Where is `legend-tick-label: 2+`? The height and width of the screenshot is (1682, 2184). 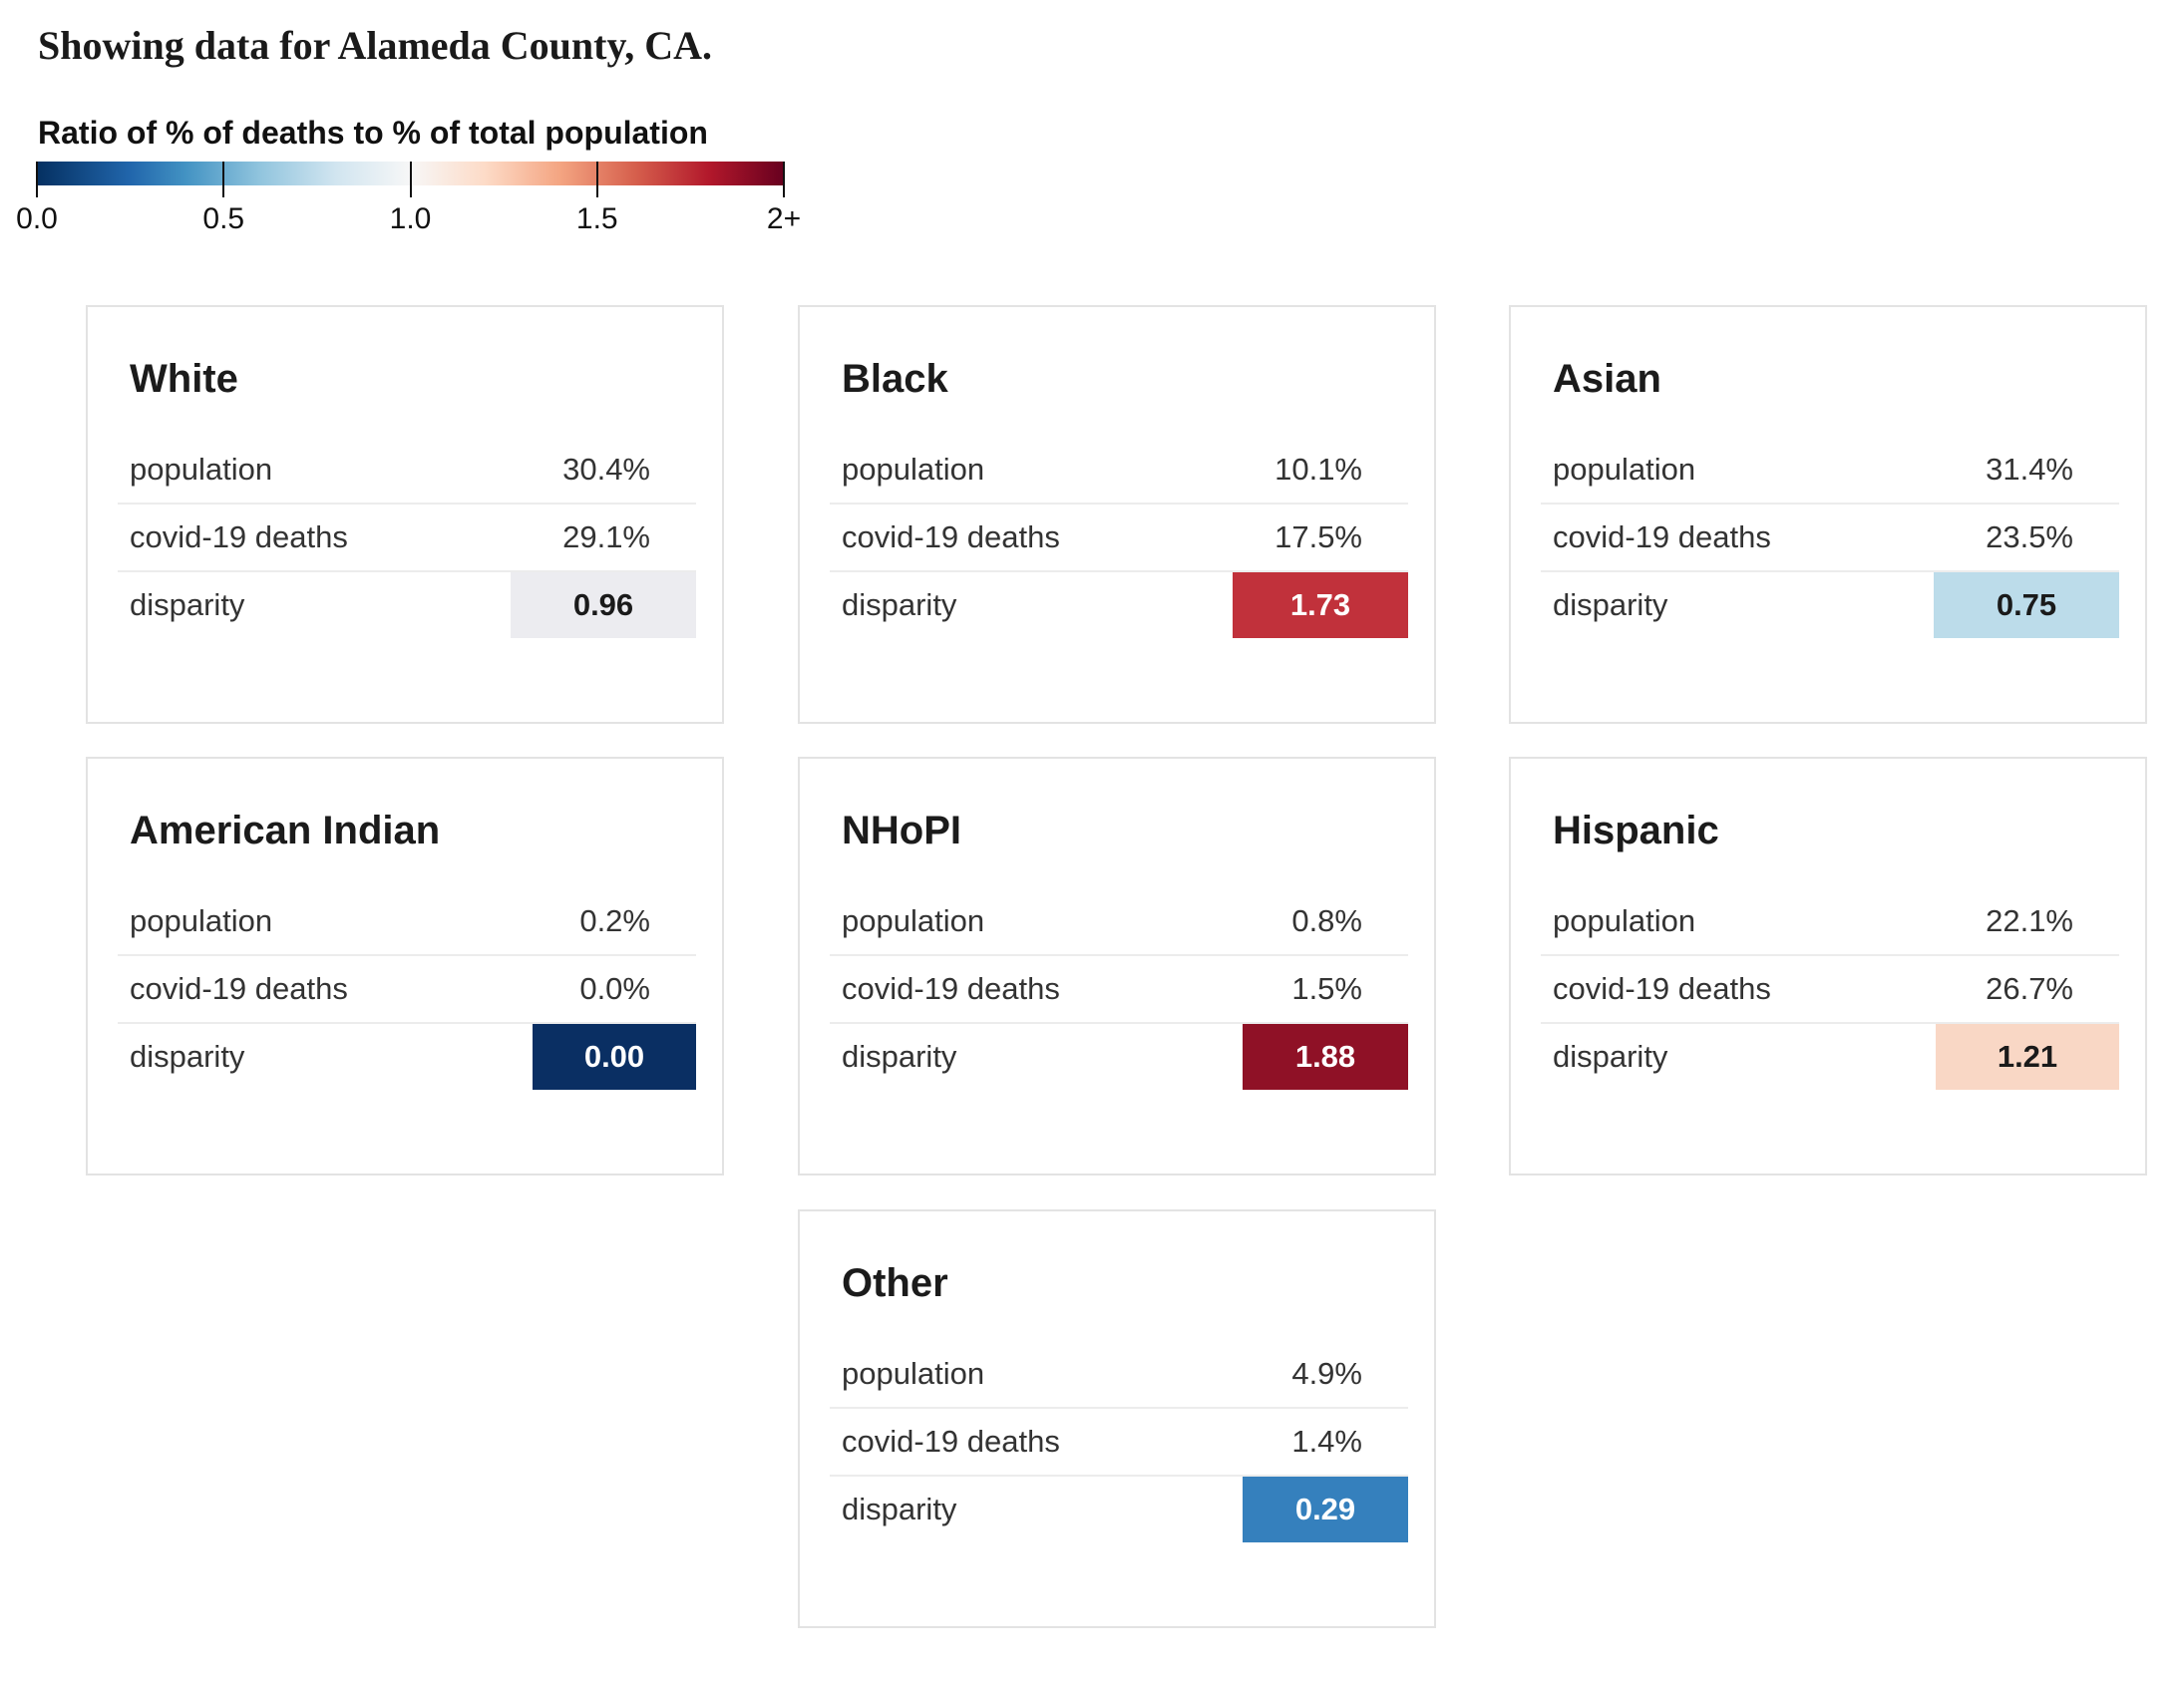
legend-tick-label: 2+ is located at coordinates (784, 219).